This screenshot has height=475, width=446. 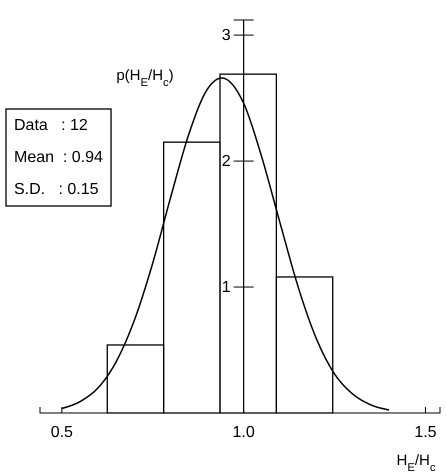 I want to click on y-axis-title: p(H$_{E}$/H$_{c}$), so click(x=145, y=78).